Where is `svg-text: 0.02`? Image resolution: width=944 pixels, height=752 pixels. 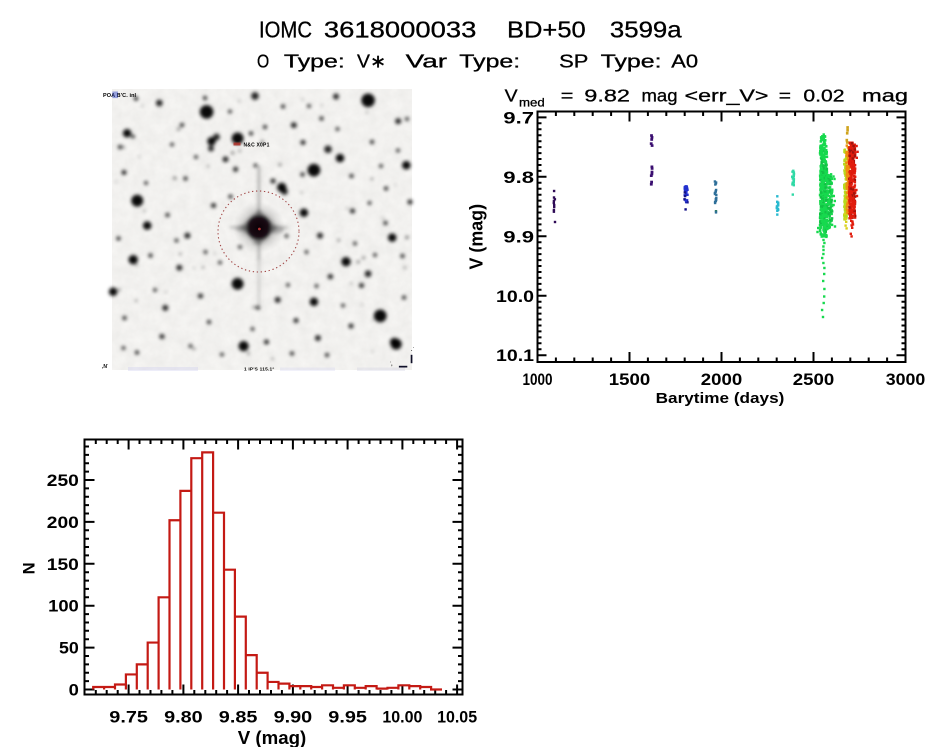 svg-text: 0.02 is located at coordinates (823, 96).